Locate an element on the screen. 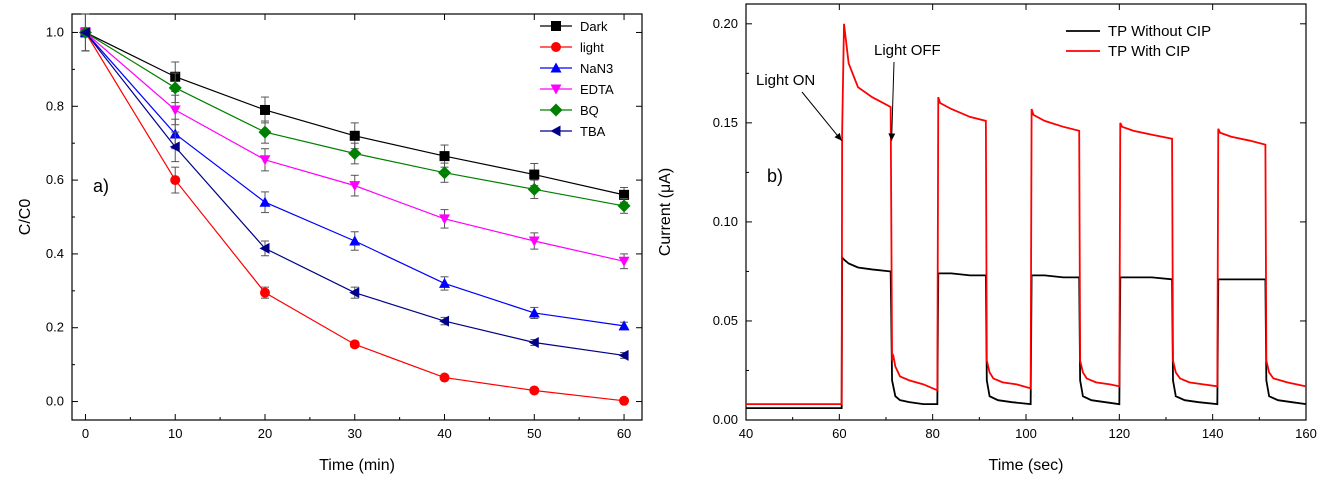 This screenshot has width=1322, height=483. legend-label: Dark is located at coordinates (594, 26).